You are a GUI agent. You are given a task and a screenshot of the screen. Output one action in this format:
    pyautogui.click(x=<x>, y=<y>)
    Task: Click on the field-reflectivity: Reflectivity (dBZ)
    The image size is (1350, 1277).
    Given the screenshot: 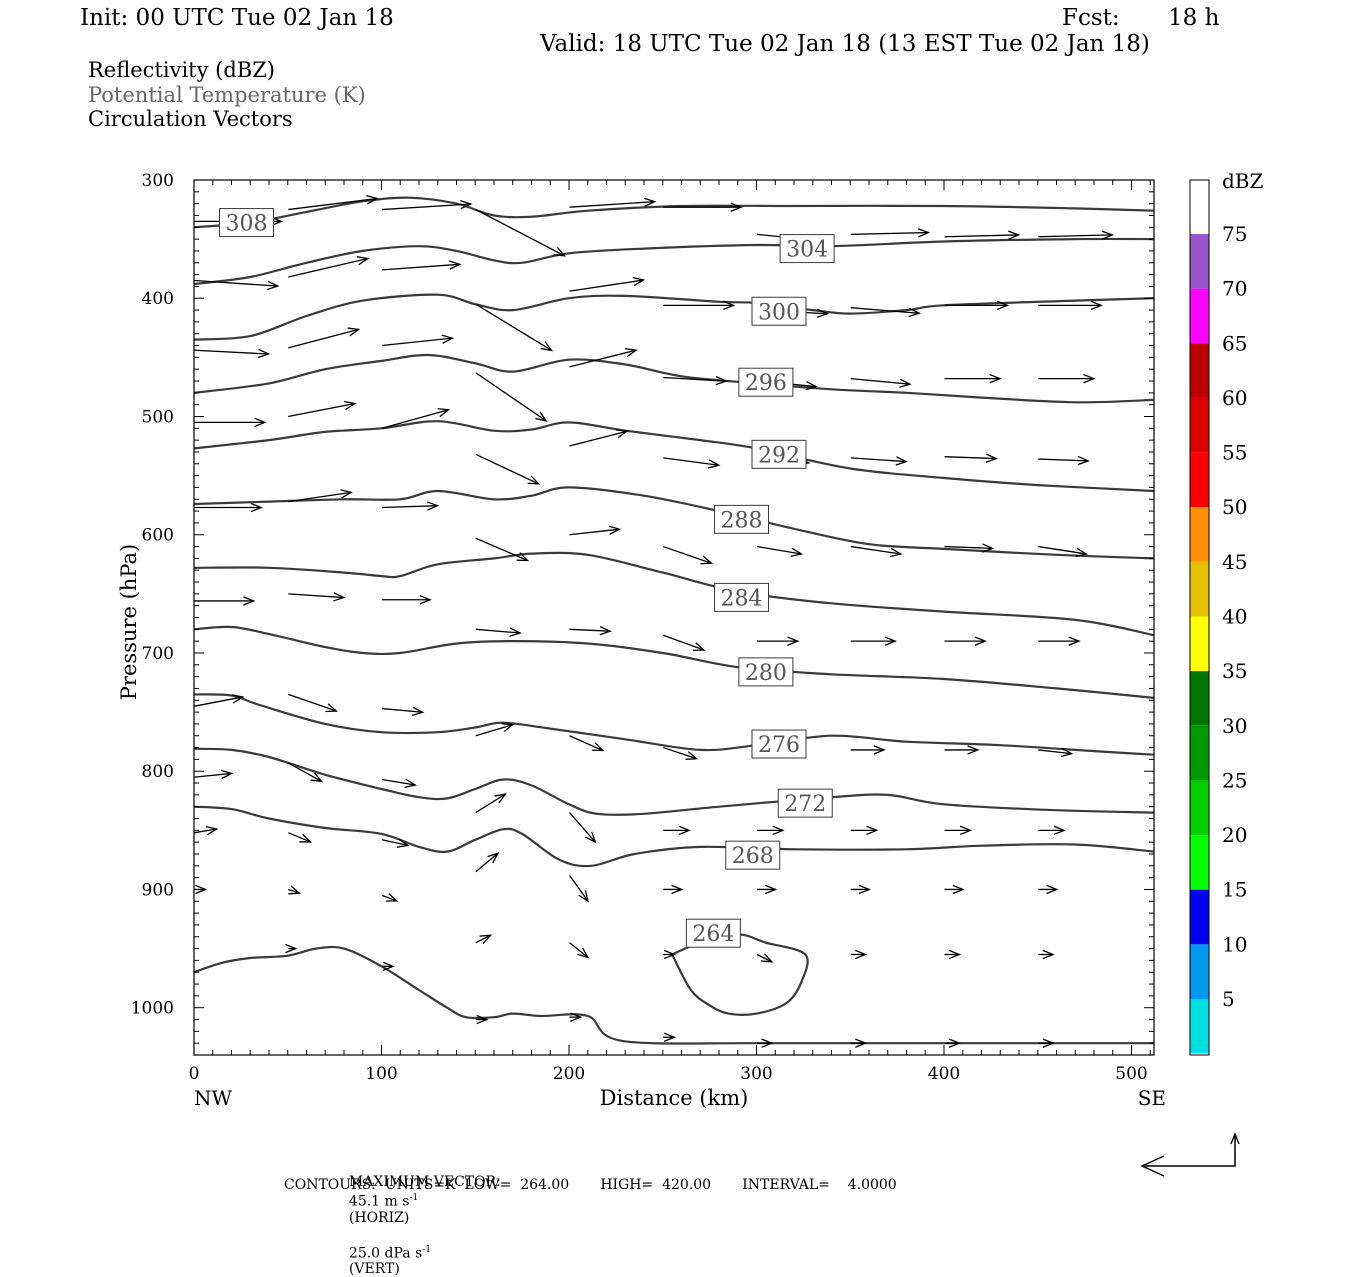 What is the action you would take?
    pyautogui.click(x=182, y=70)
    